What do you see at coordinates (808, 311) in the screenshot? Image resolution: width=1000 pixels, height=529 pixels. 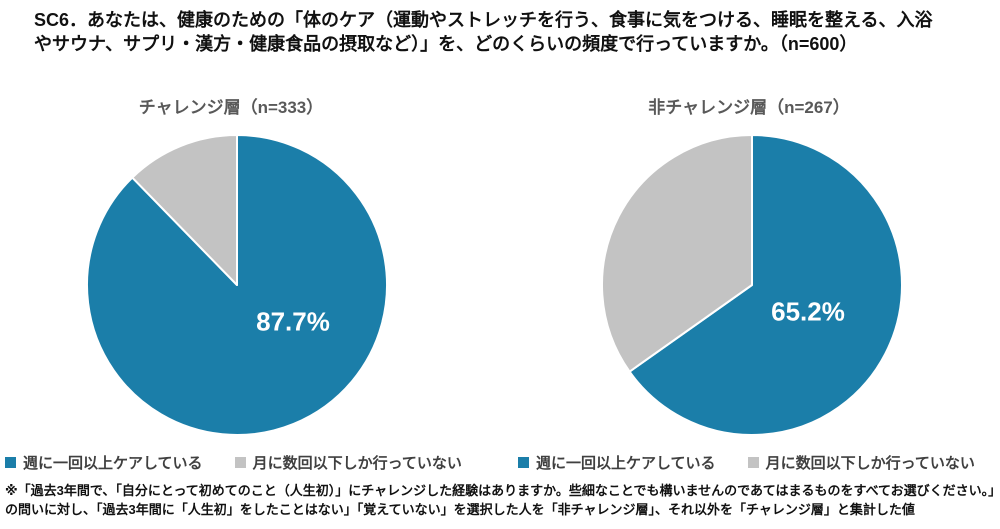 I see `data-label-non-challenge: 65.2%` at bounding box center [808, 311].